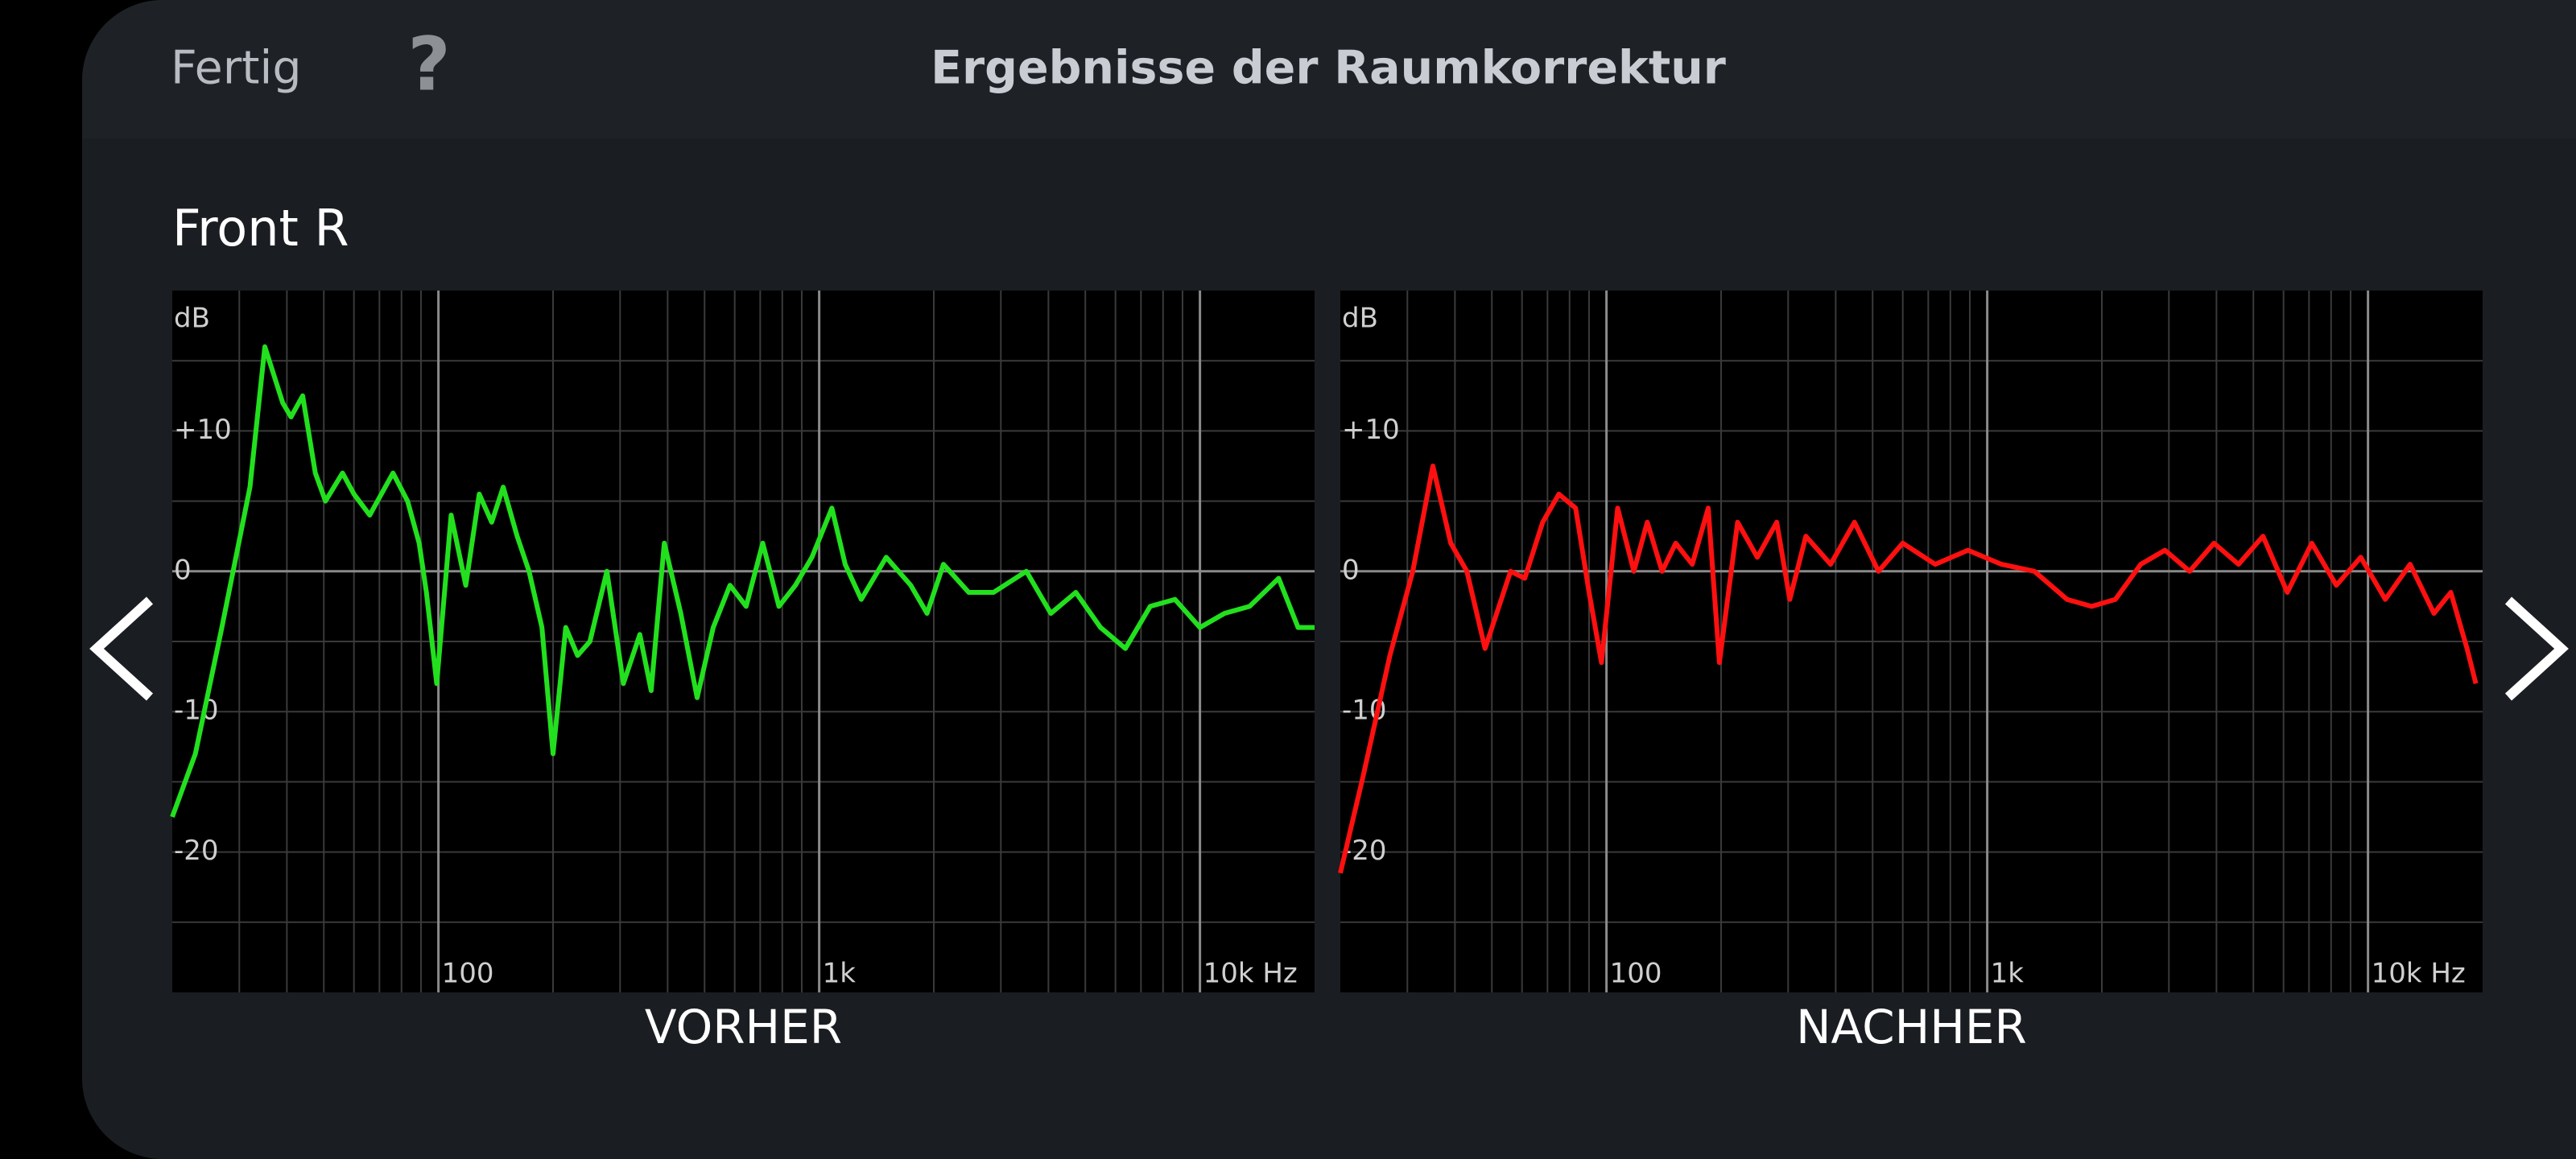 This screenshot has width=2576, height=1159. Describe the element at coordinates (428, 64) in the screenshot. I see `help-button: ?` at that location.